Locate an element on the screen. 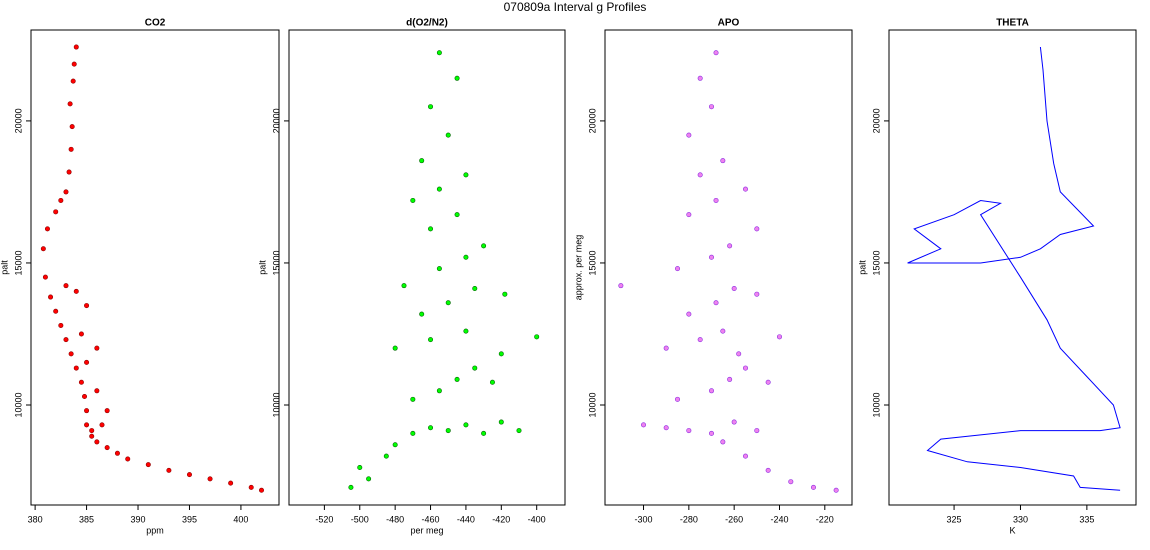  x-tick-label: -500 is located at coordinates (360, 519).